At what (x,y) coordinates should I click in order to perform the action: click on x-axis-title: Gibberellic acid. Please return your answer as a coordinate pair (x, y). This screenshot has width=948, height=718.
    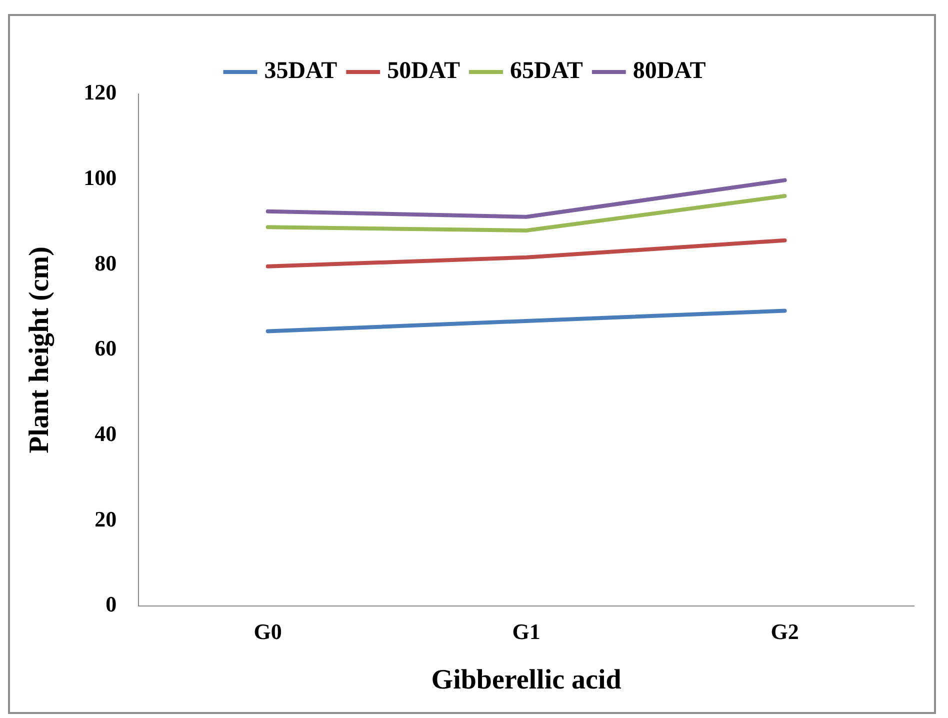
    Looking at the image, I should click on (526, 680).